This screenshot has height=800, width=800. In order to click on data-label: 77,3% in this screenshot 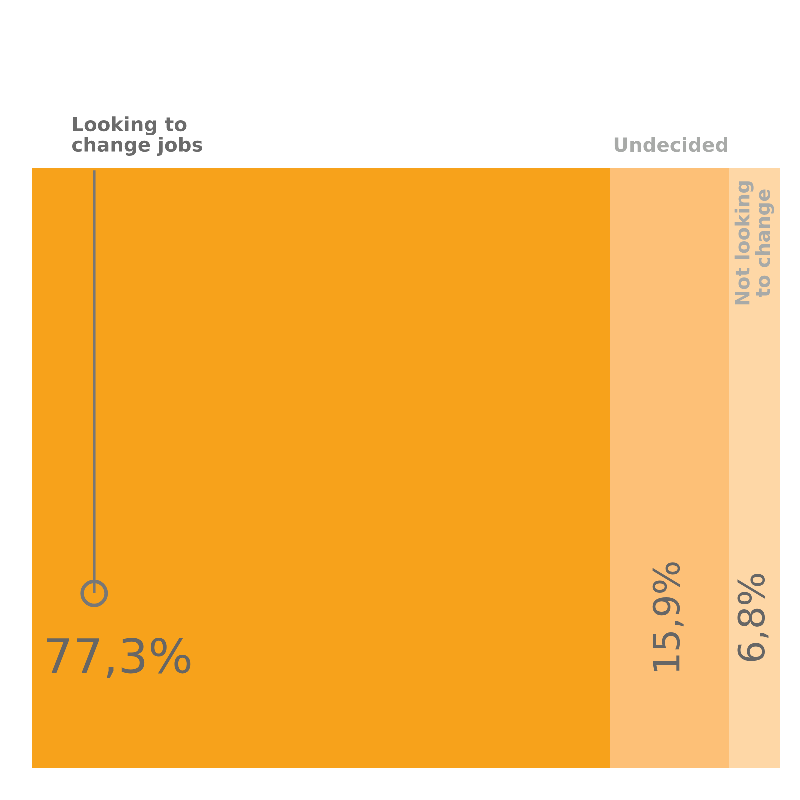, I will do `click(119, 658)`.